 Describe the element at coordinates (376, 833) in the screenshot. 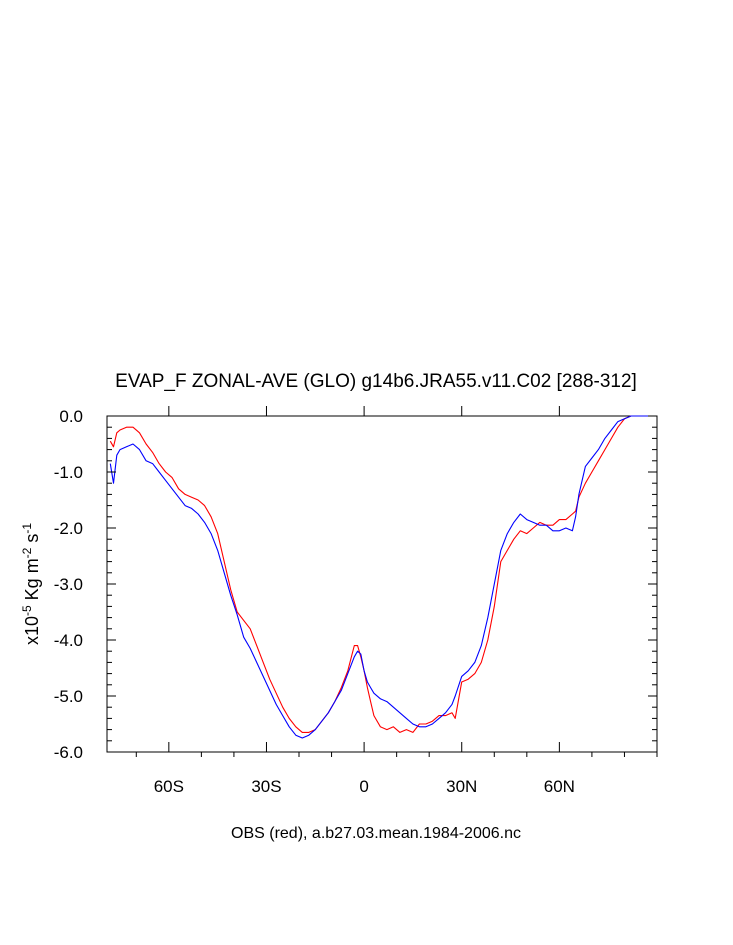

I see `x-axis-label: OBS (red), a.b27.03.mean.1984-2006.nc` at that location.